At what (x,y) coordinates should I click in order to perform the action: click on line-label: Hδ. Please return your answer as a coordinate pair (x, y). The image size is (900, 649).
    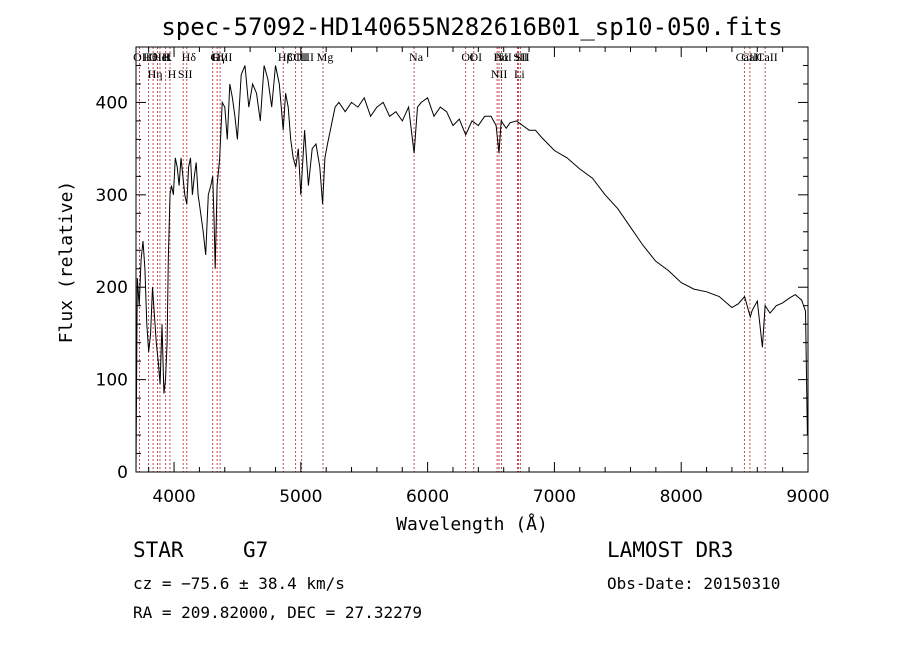
    Looking at the image, I should click on (189, 57).